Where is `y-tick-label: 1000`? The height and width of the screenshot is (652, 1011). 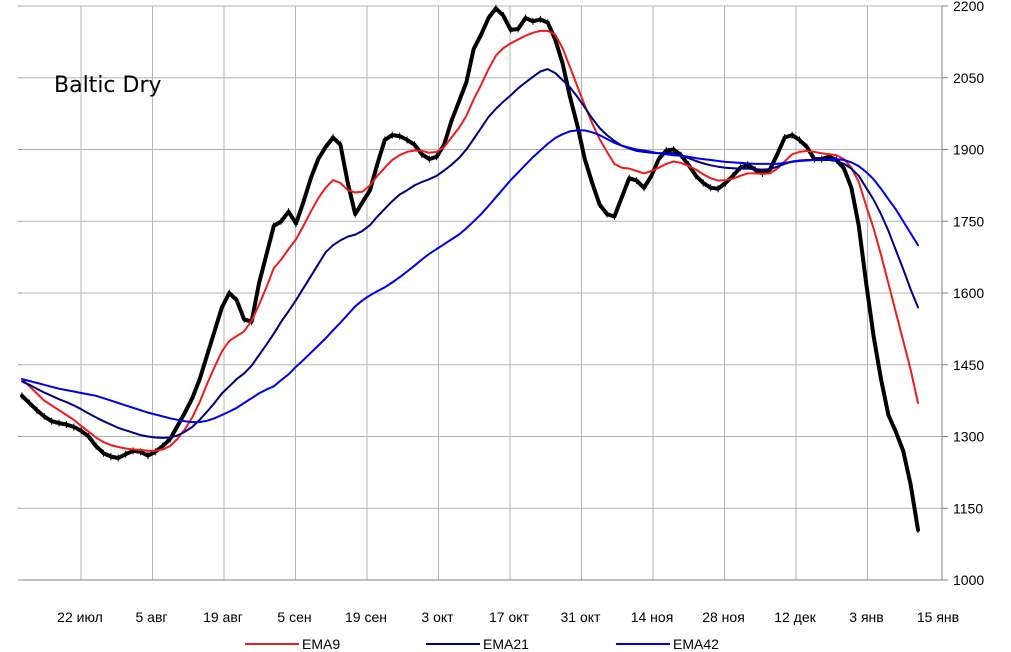 y-tick-label: 1000 is located at coordinates (968, 580).